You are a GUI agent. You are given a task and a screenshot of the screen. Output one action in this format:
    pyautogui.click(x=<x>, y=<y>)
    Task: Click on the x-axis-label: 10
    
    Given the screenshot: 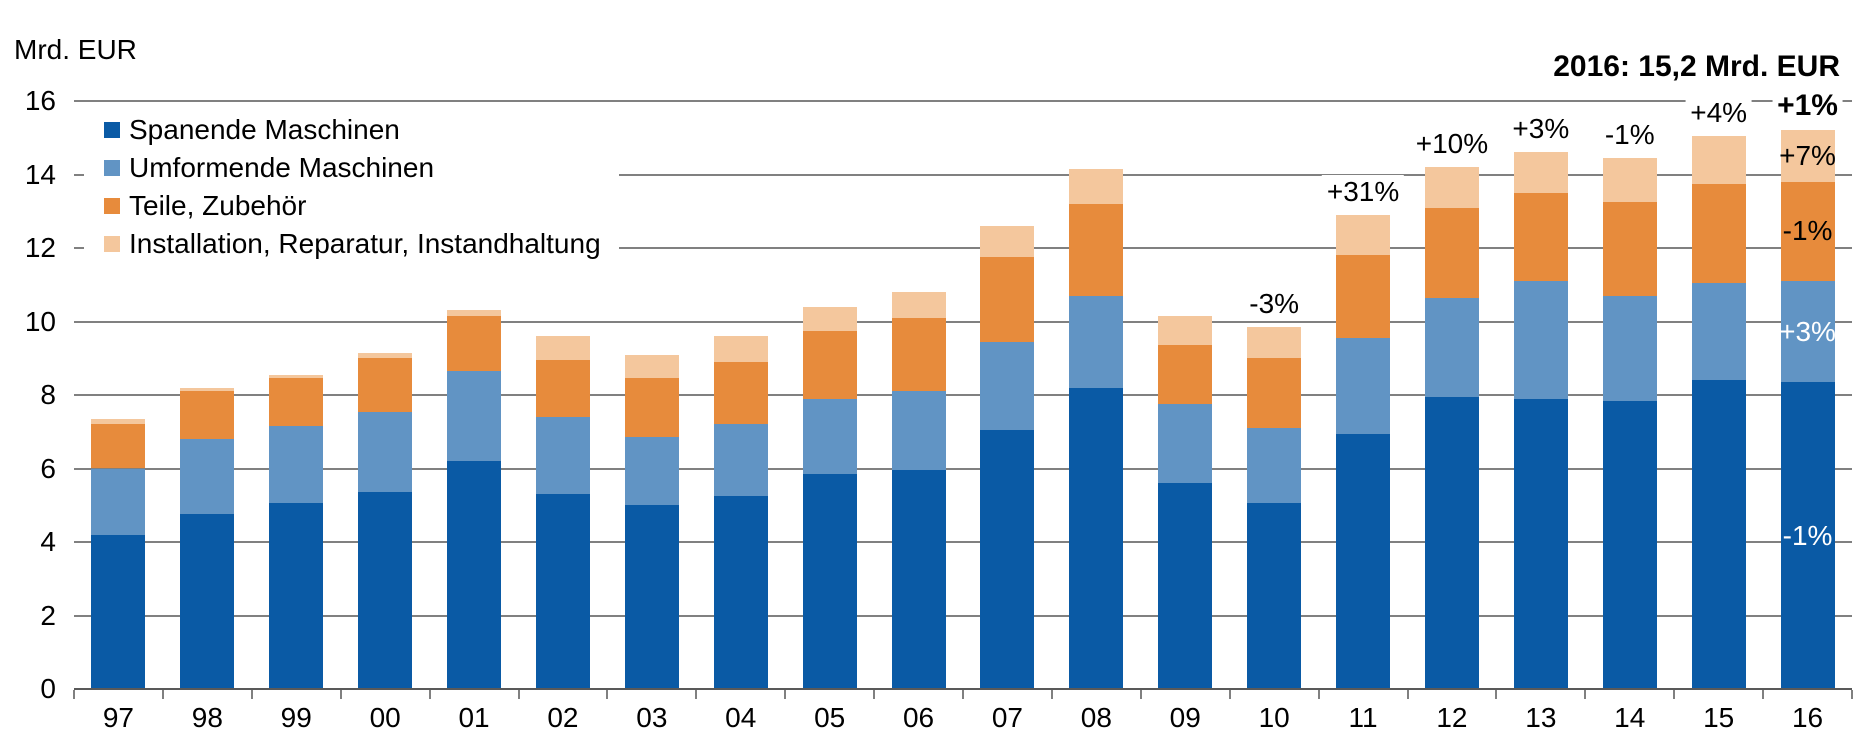 What is the action you would take?
    pyautogui.click(x=1274, y=717)
    